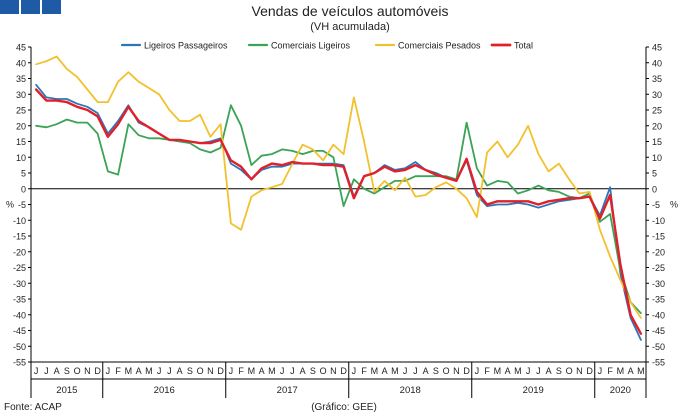 The height and width of the screenshot is (420, 681). Describe the element at coordinates (657, 79) in the screenshot. I see `y-tick-label-right: 35` at that location.